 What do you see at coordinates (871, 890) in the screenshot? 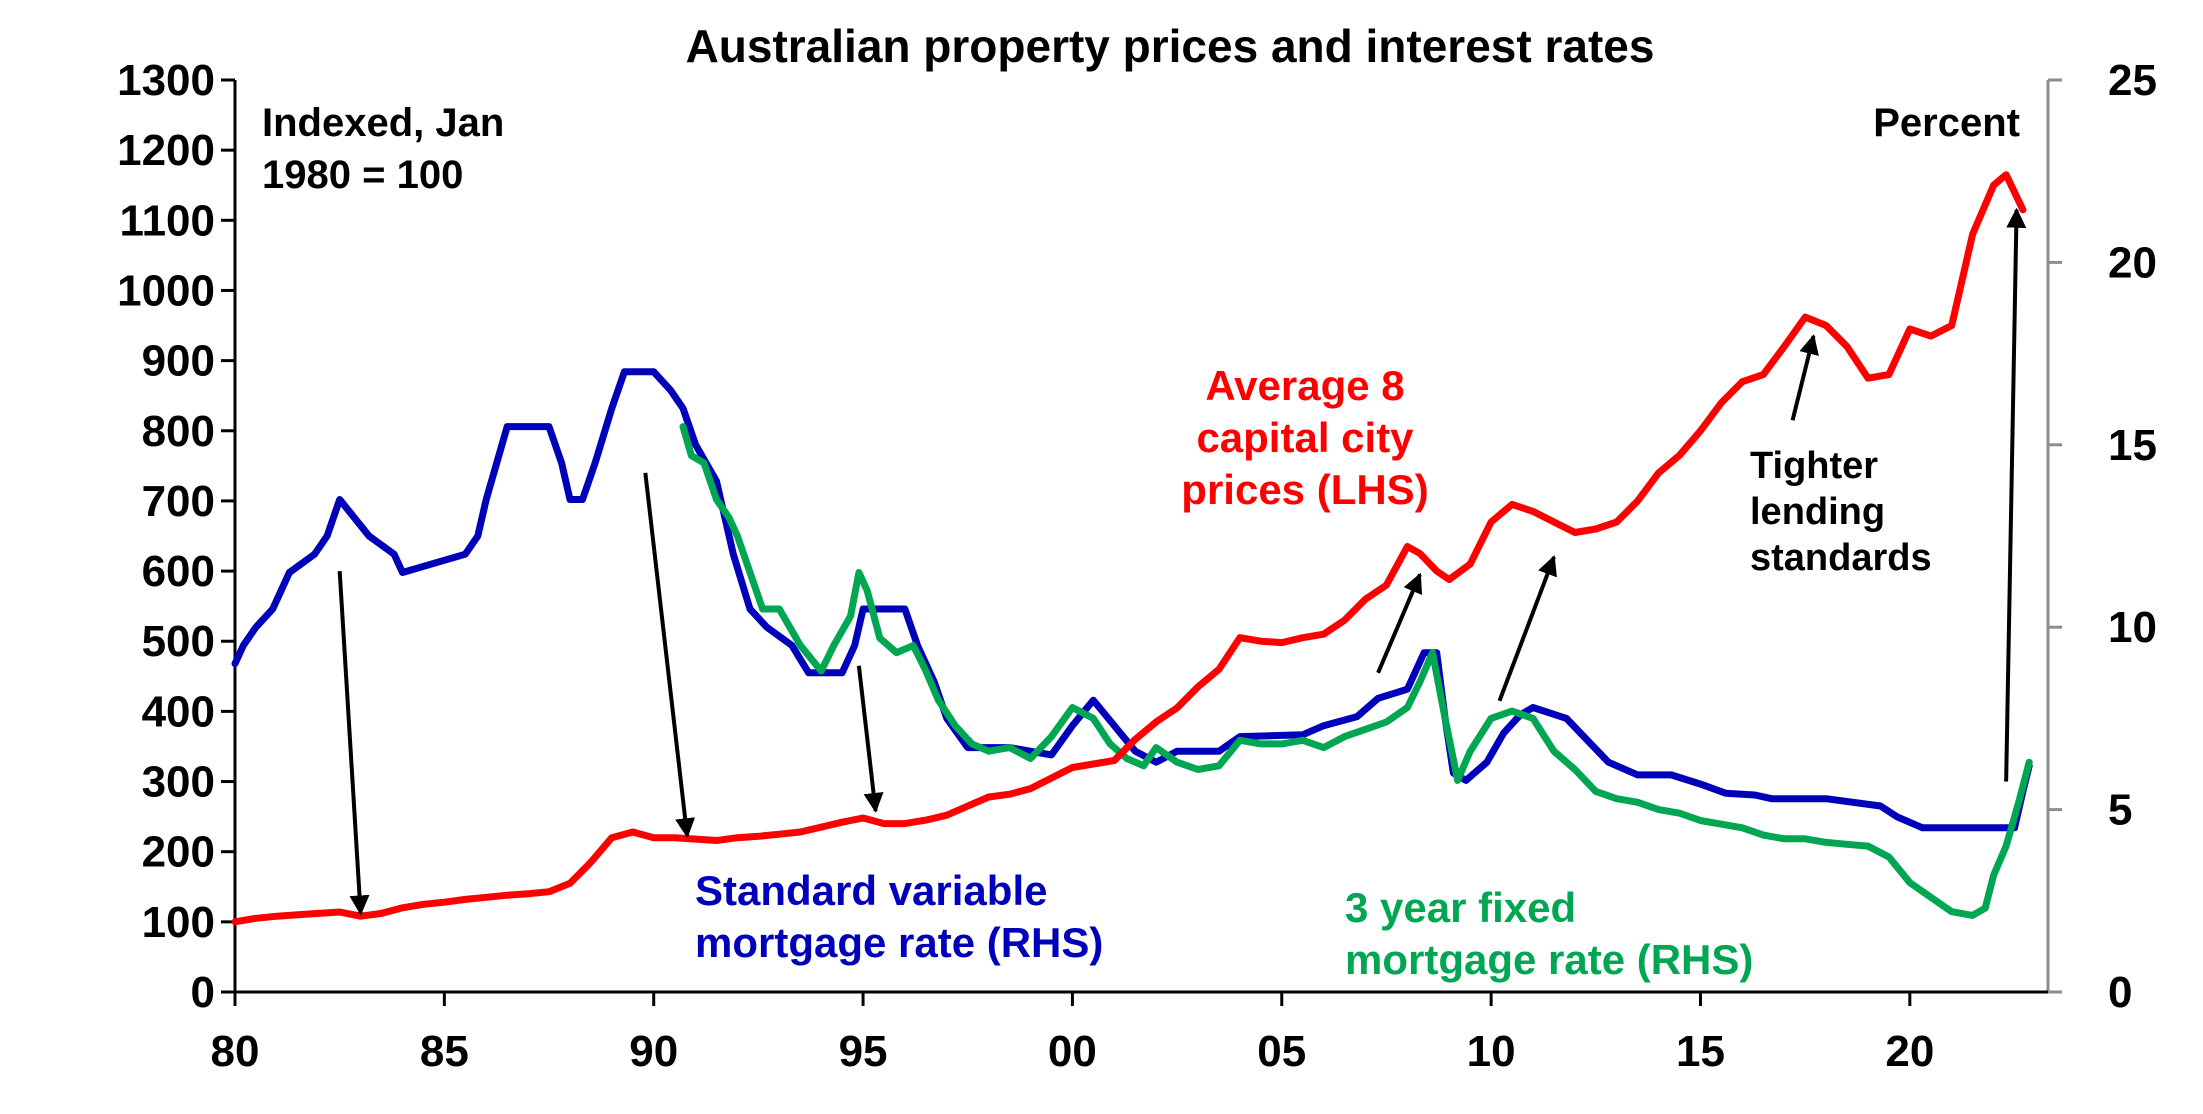
I see `series-label-variable: Standard variable` at bounding box center [871, 890].